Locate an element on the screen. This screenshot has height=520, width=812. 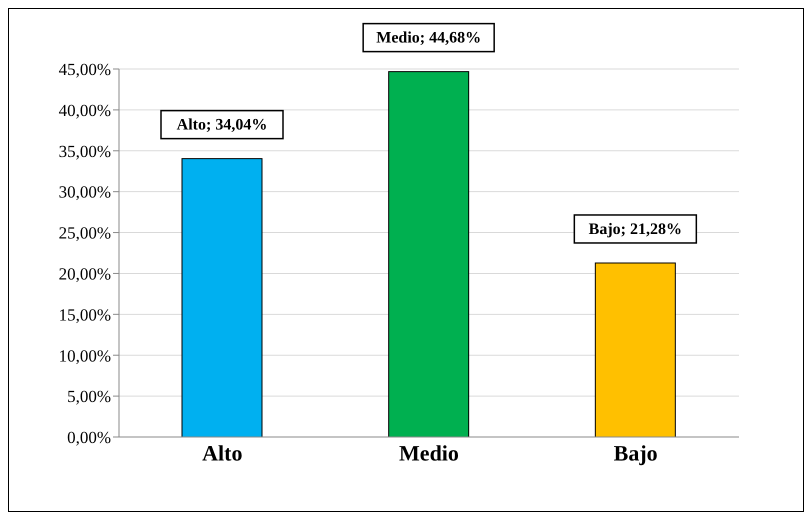
y-tick-label: 15,00% is located at coordinates (84, 314).